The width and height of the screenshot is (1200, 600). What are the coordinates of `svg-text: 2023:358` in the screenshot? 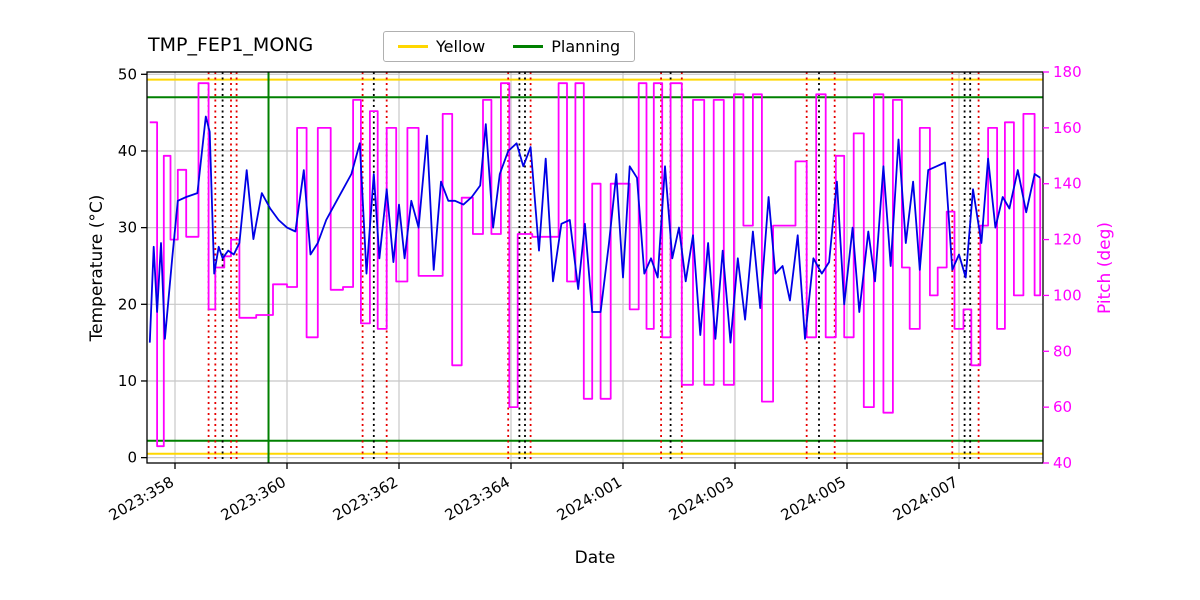 It's located at (141, 499).